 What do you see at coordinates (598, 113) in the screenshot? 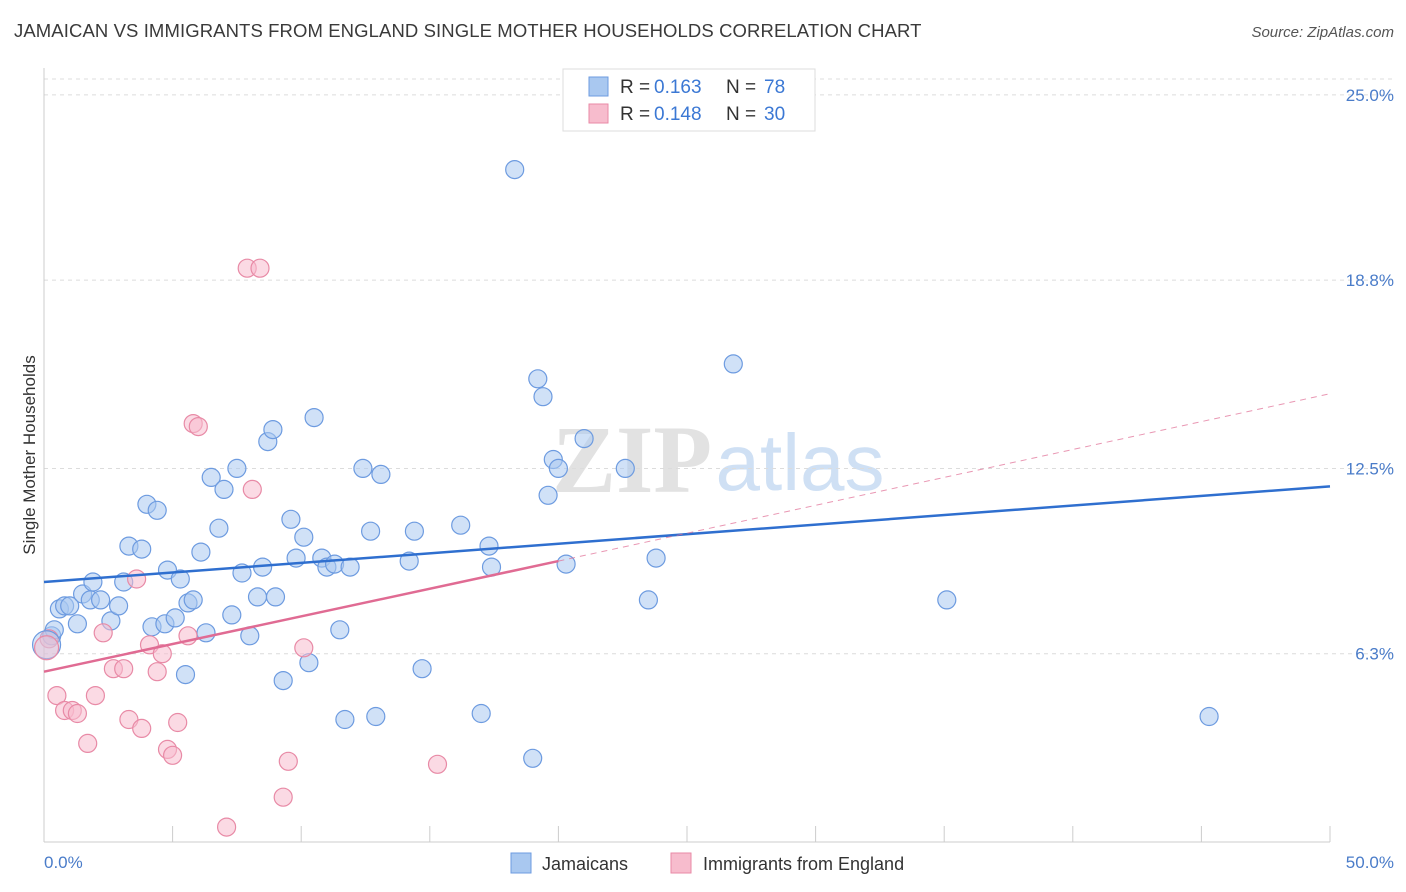
I see `legend-swatch-england` at bounding box center [598, 113].